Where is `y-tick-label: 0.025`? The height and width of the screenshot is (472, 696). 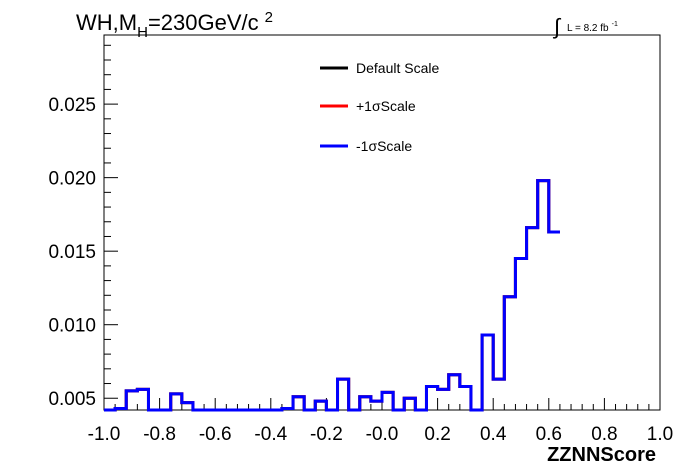
y-tick-label: 0.025 is located at coordinates (72, 105).